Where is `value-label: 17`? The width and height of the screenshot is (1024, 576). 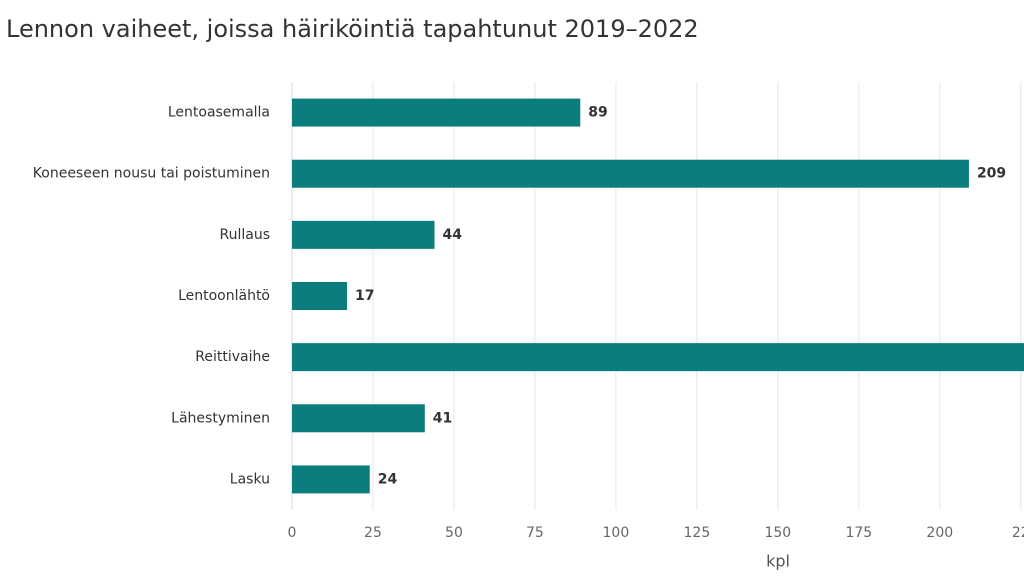
value-label: 17 is located at coordinates (364, 296).